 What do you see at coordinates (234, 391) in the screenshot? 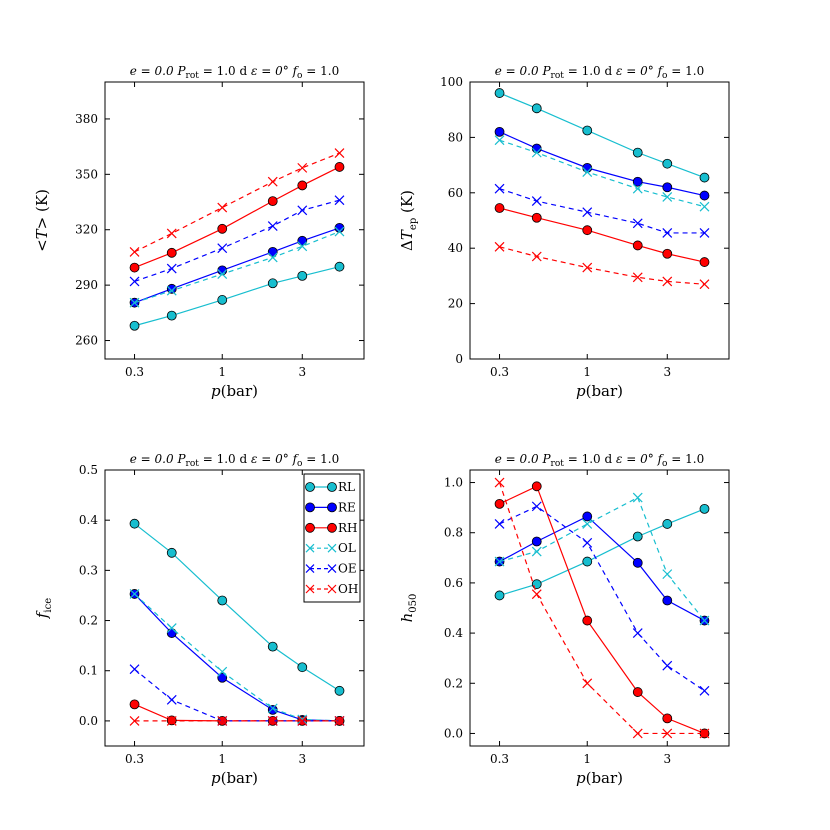
I see `x-axis-label: p(bar)` at bounding box center [234, 391].